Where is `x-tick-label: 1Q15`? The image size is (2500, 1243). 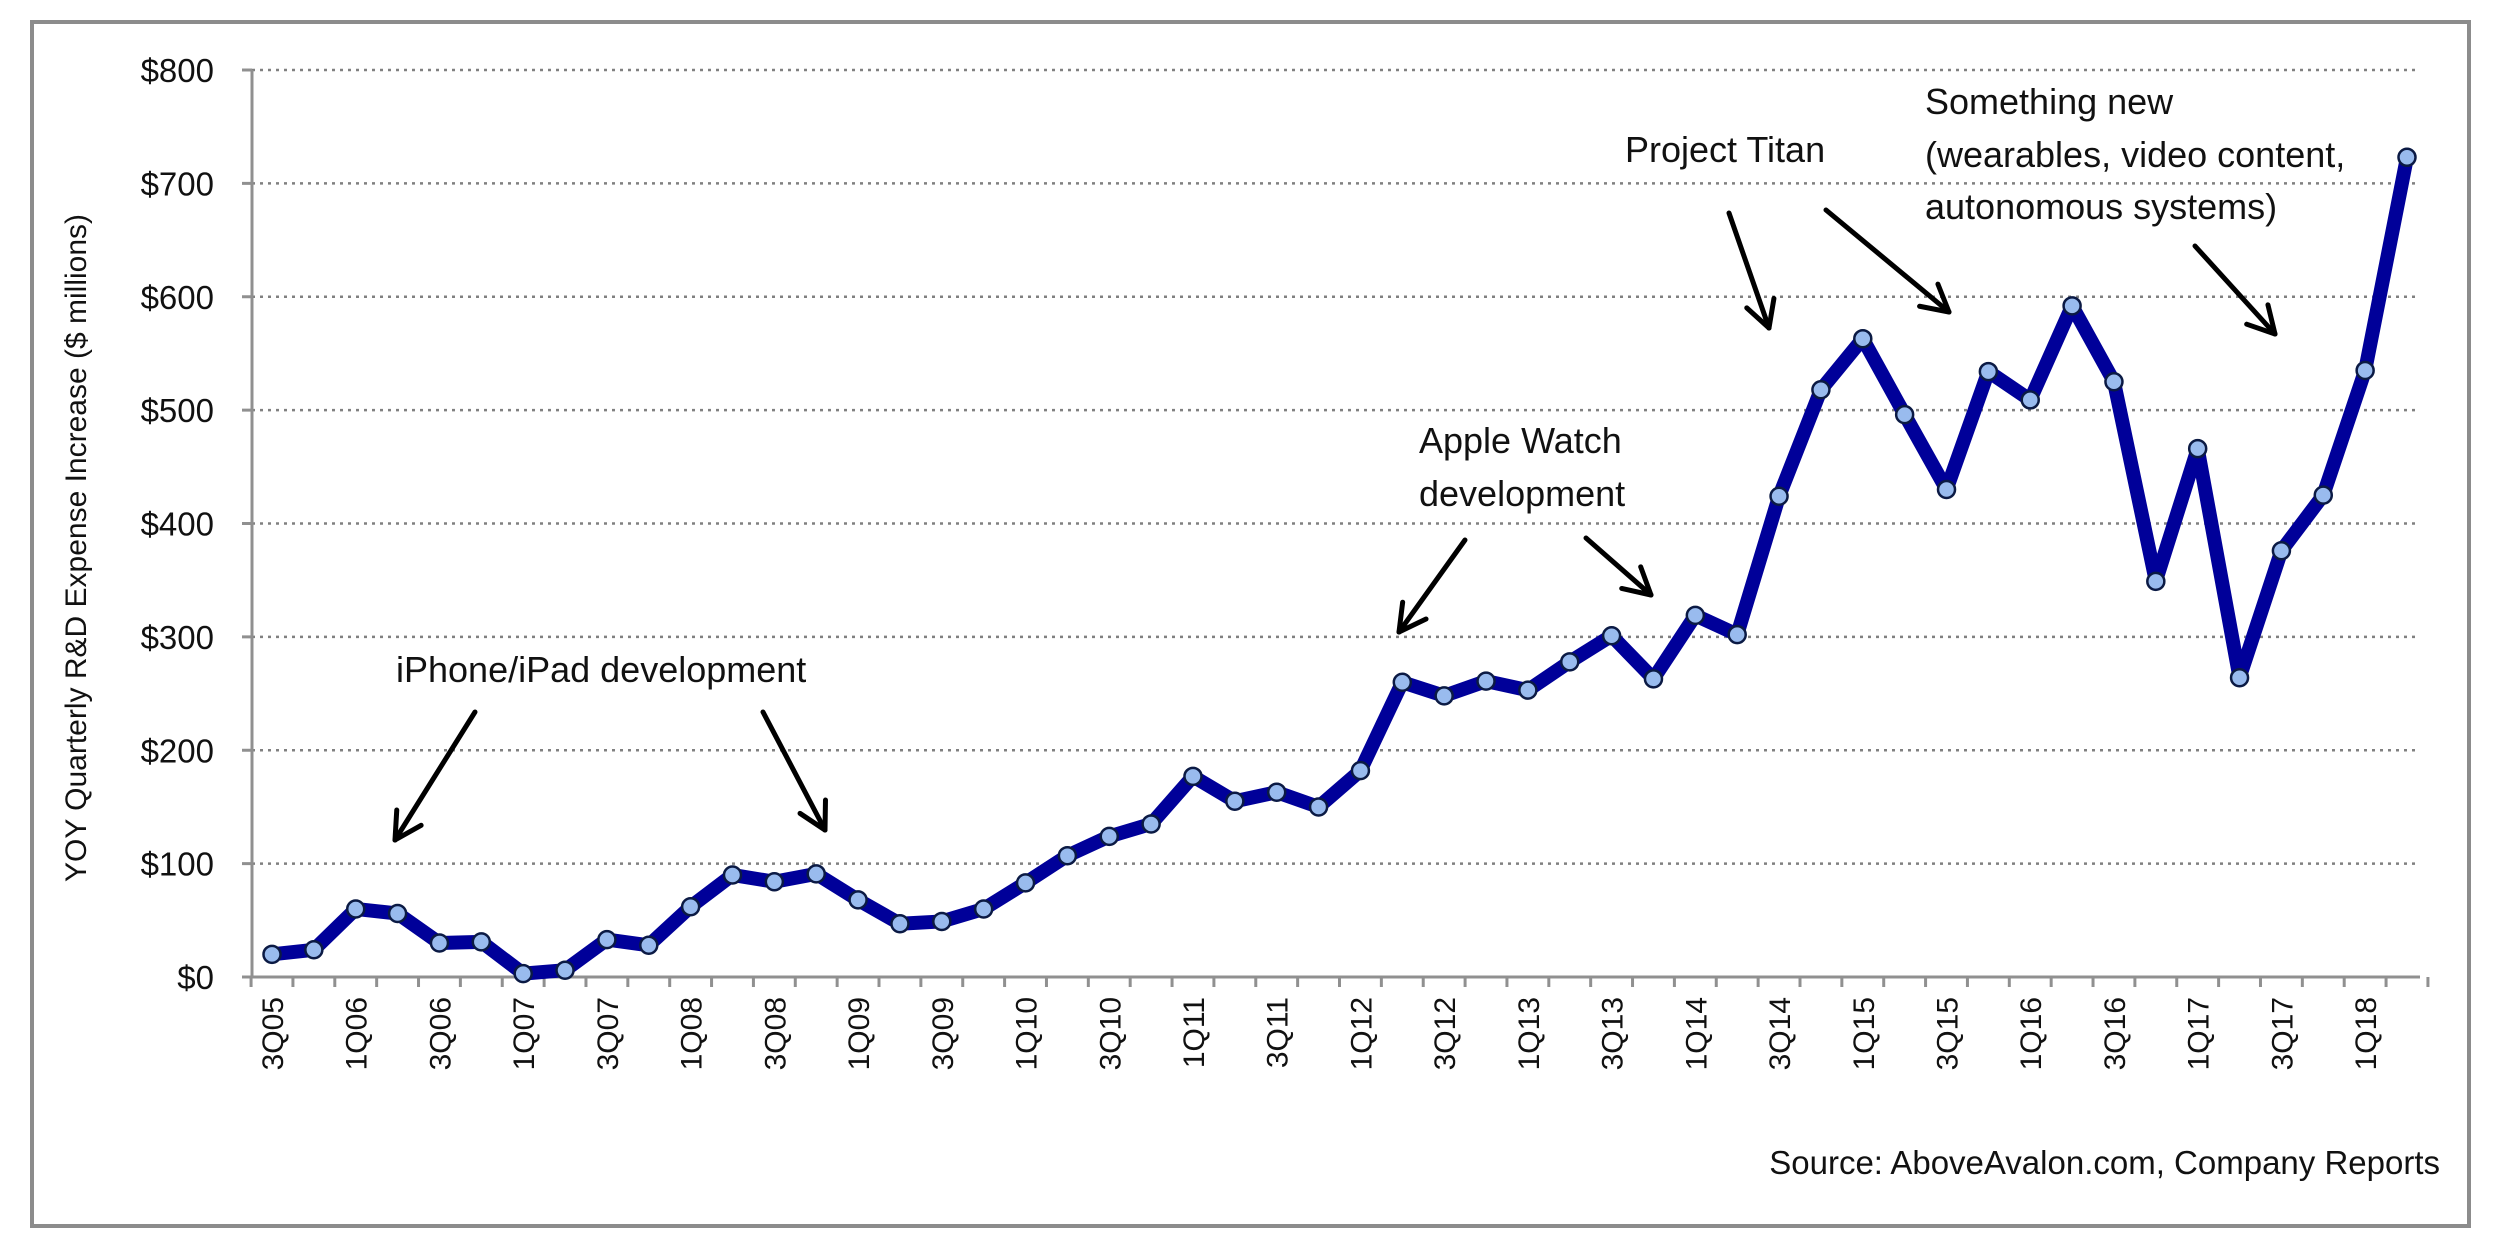 x-tick-label: 1Q15 is located at coordinates (1864, 1033).